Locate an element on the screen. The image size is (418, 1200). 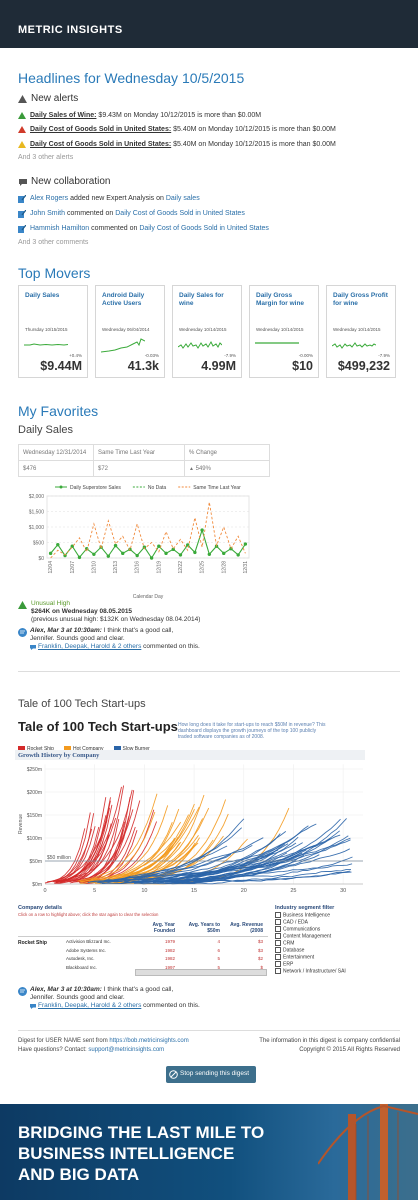
filter-option: Database is located at coordinates (320, 950).